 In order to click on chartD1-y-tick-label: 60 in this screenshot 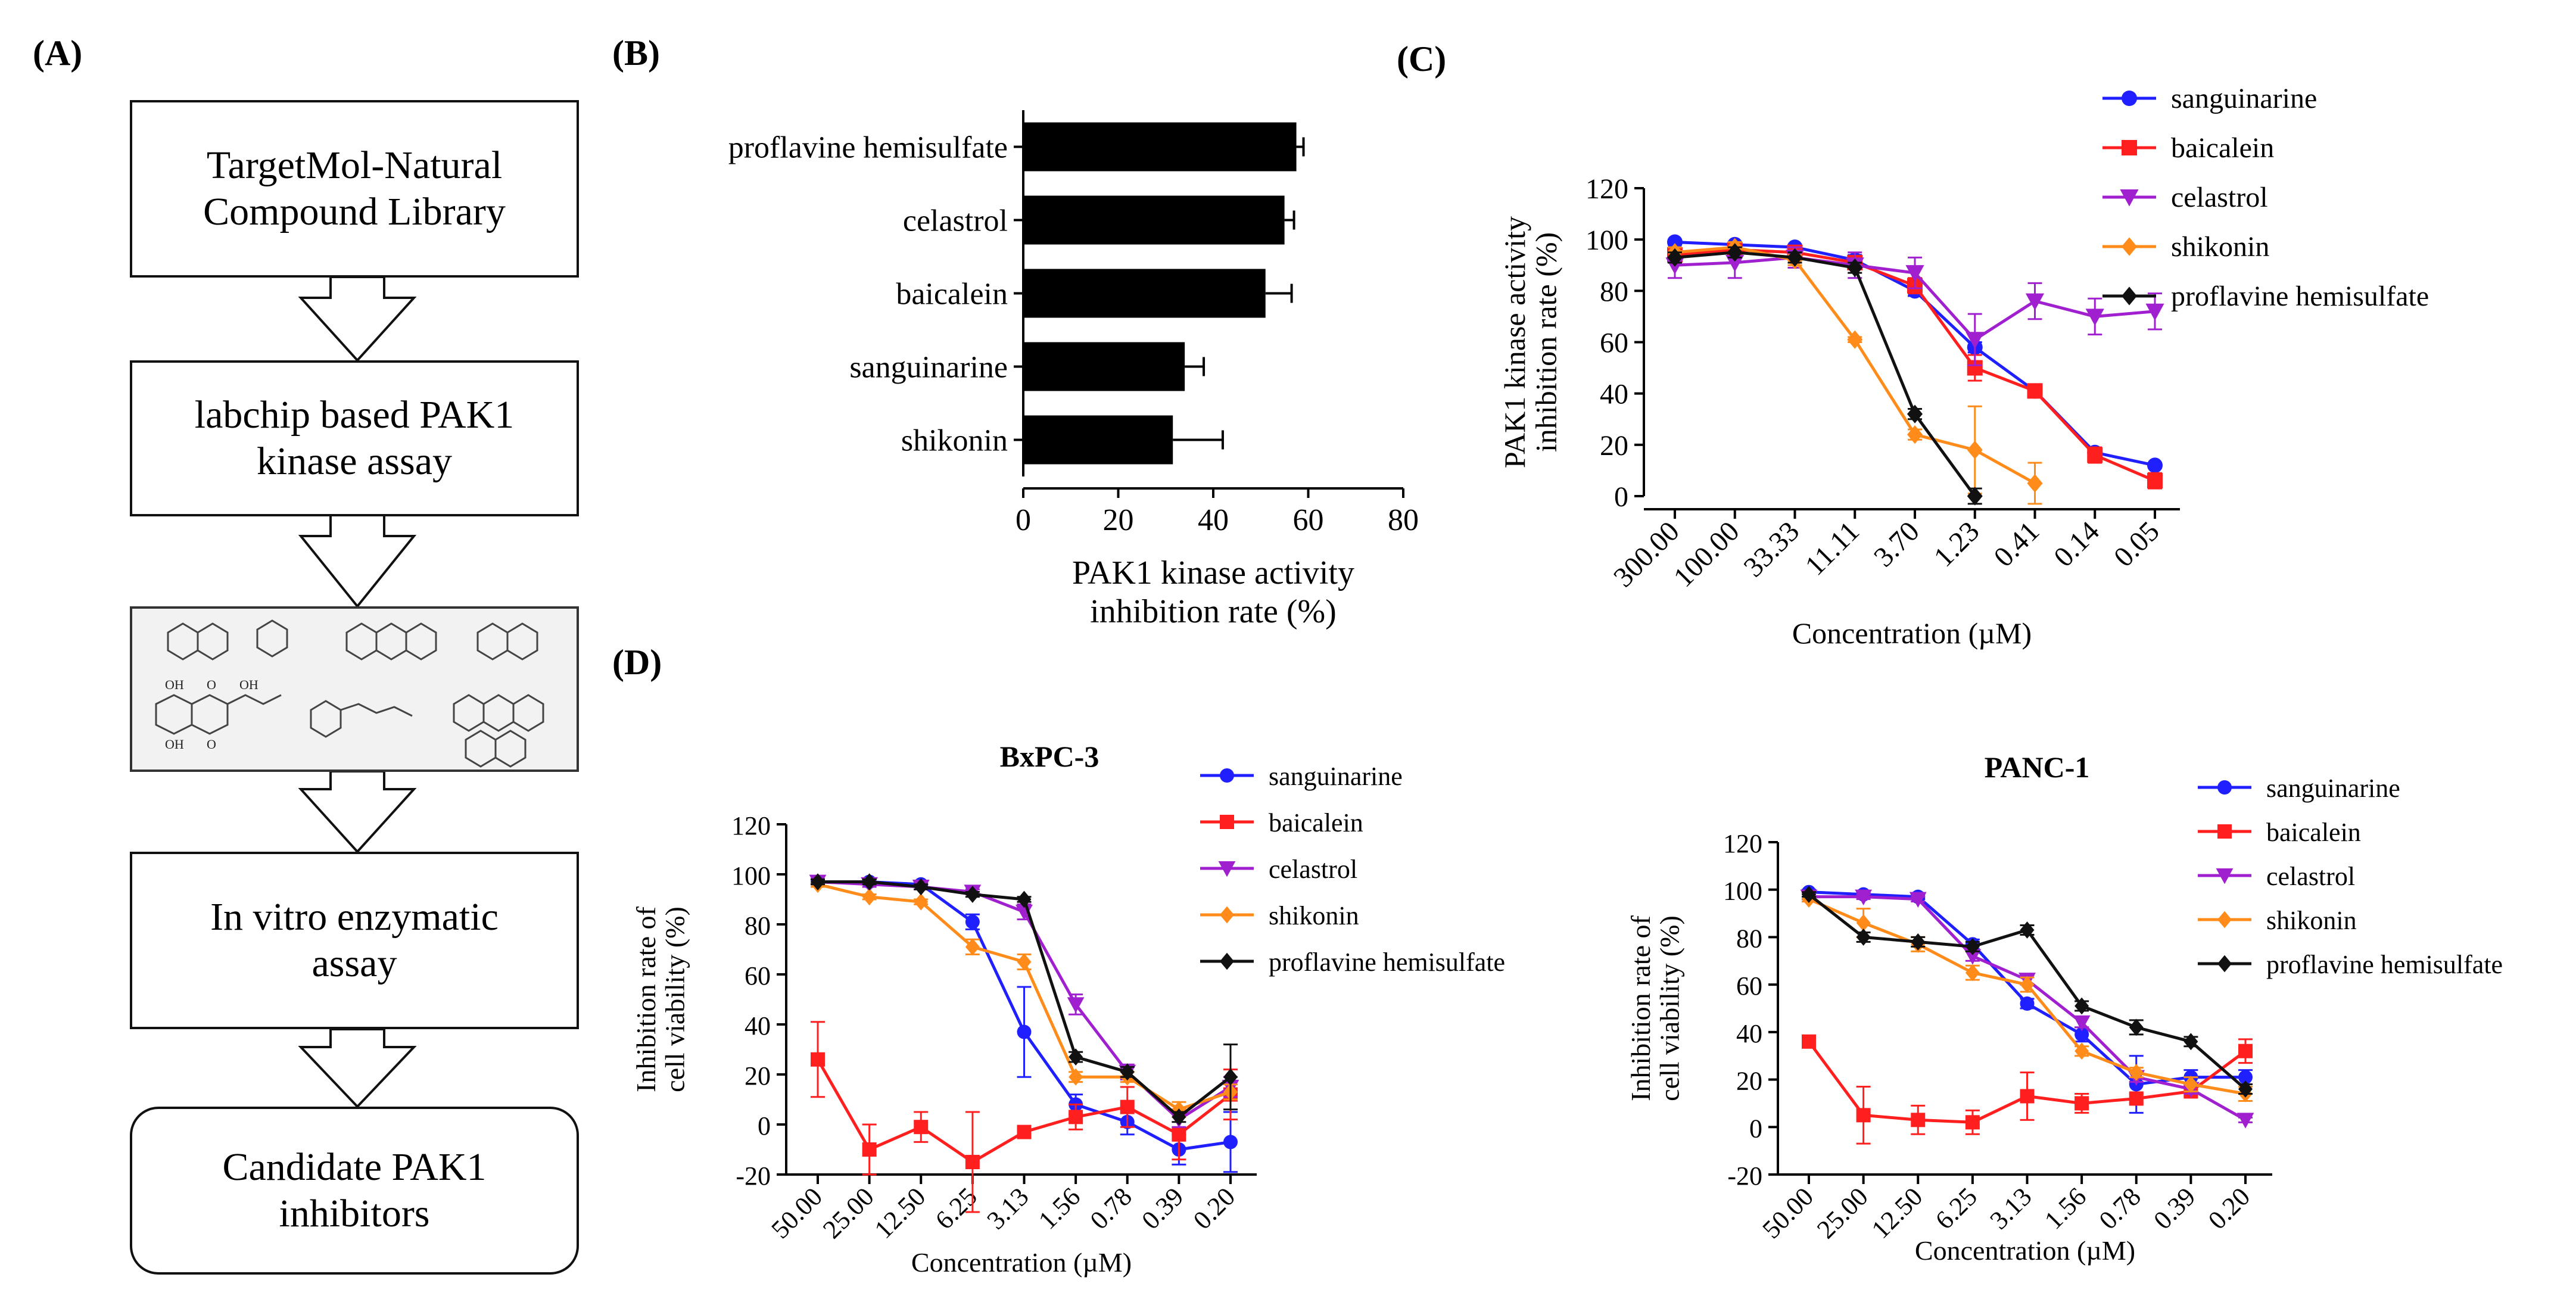, I will do `click(758, 975)`.